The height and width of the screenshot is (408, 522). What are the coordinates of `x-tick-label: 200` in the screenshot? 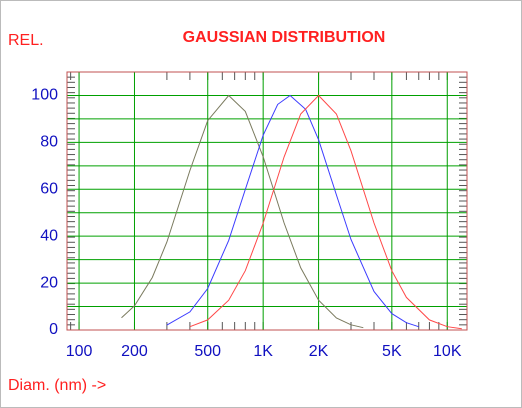 It's located at (134, 351).